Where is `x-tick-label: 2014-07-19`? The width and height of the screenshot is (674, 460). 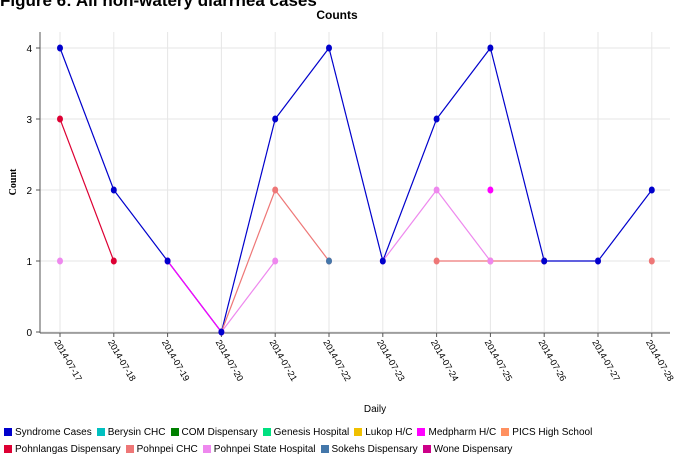 x-tick-label: 2014-07-19 is located at coordinates (176, 360).